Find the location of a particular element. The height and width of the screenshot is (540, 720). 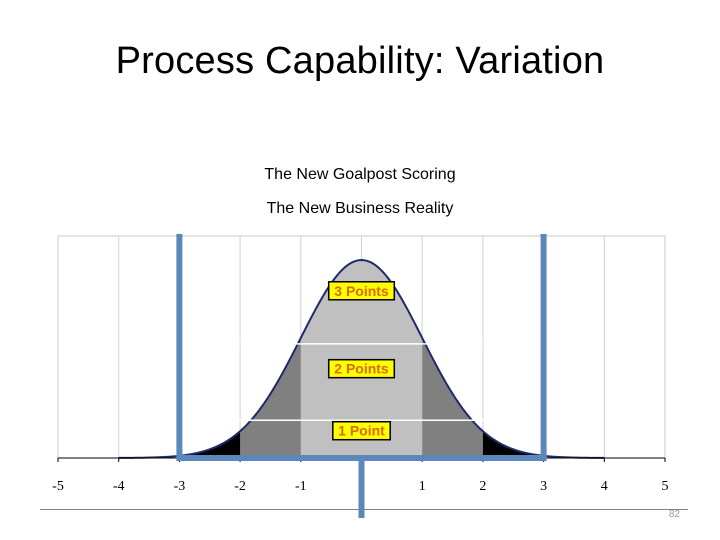

chart-subtitle: The New Business Reality is located at coordinates (360, 208).